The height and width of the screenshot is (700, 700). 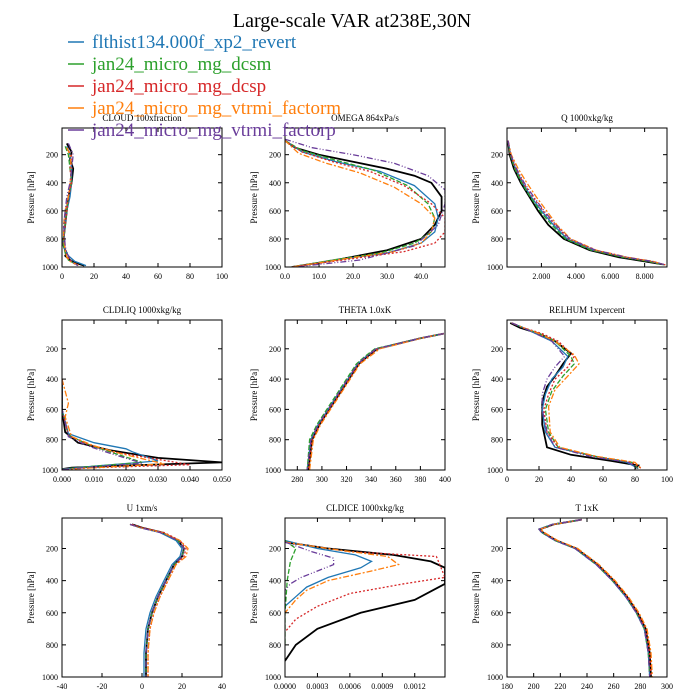 What do you see at coordinates (142, 508) in the screenshot?
I see `panel-title: U 1xm/s` at bounding box center [142, 508].